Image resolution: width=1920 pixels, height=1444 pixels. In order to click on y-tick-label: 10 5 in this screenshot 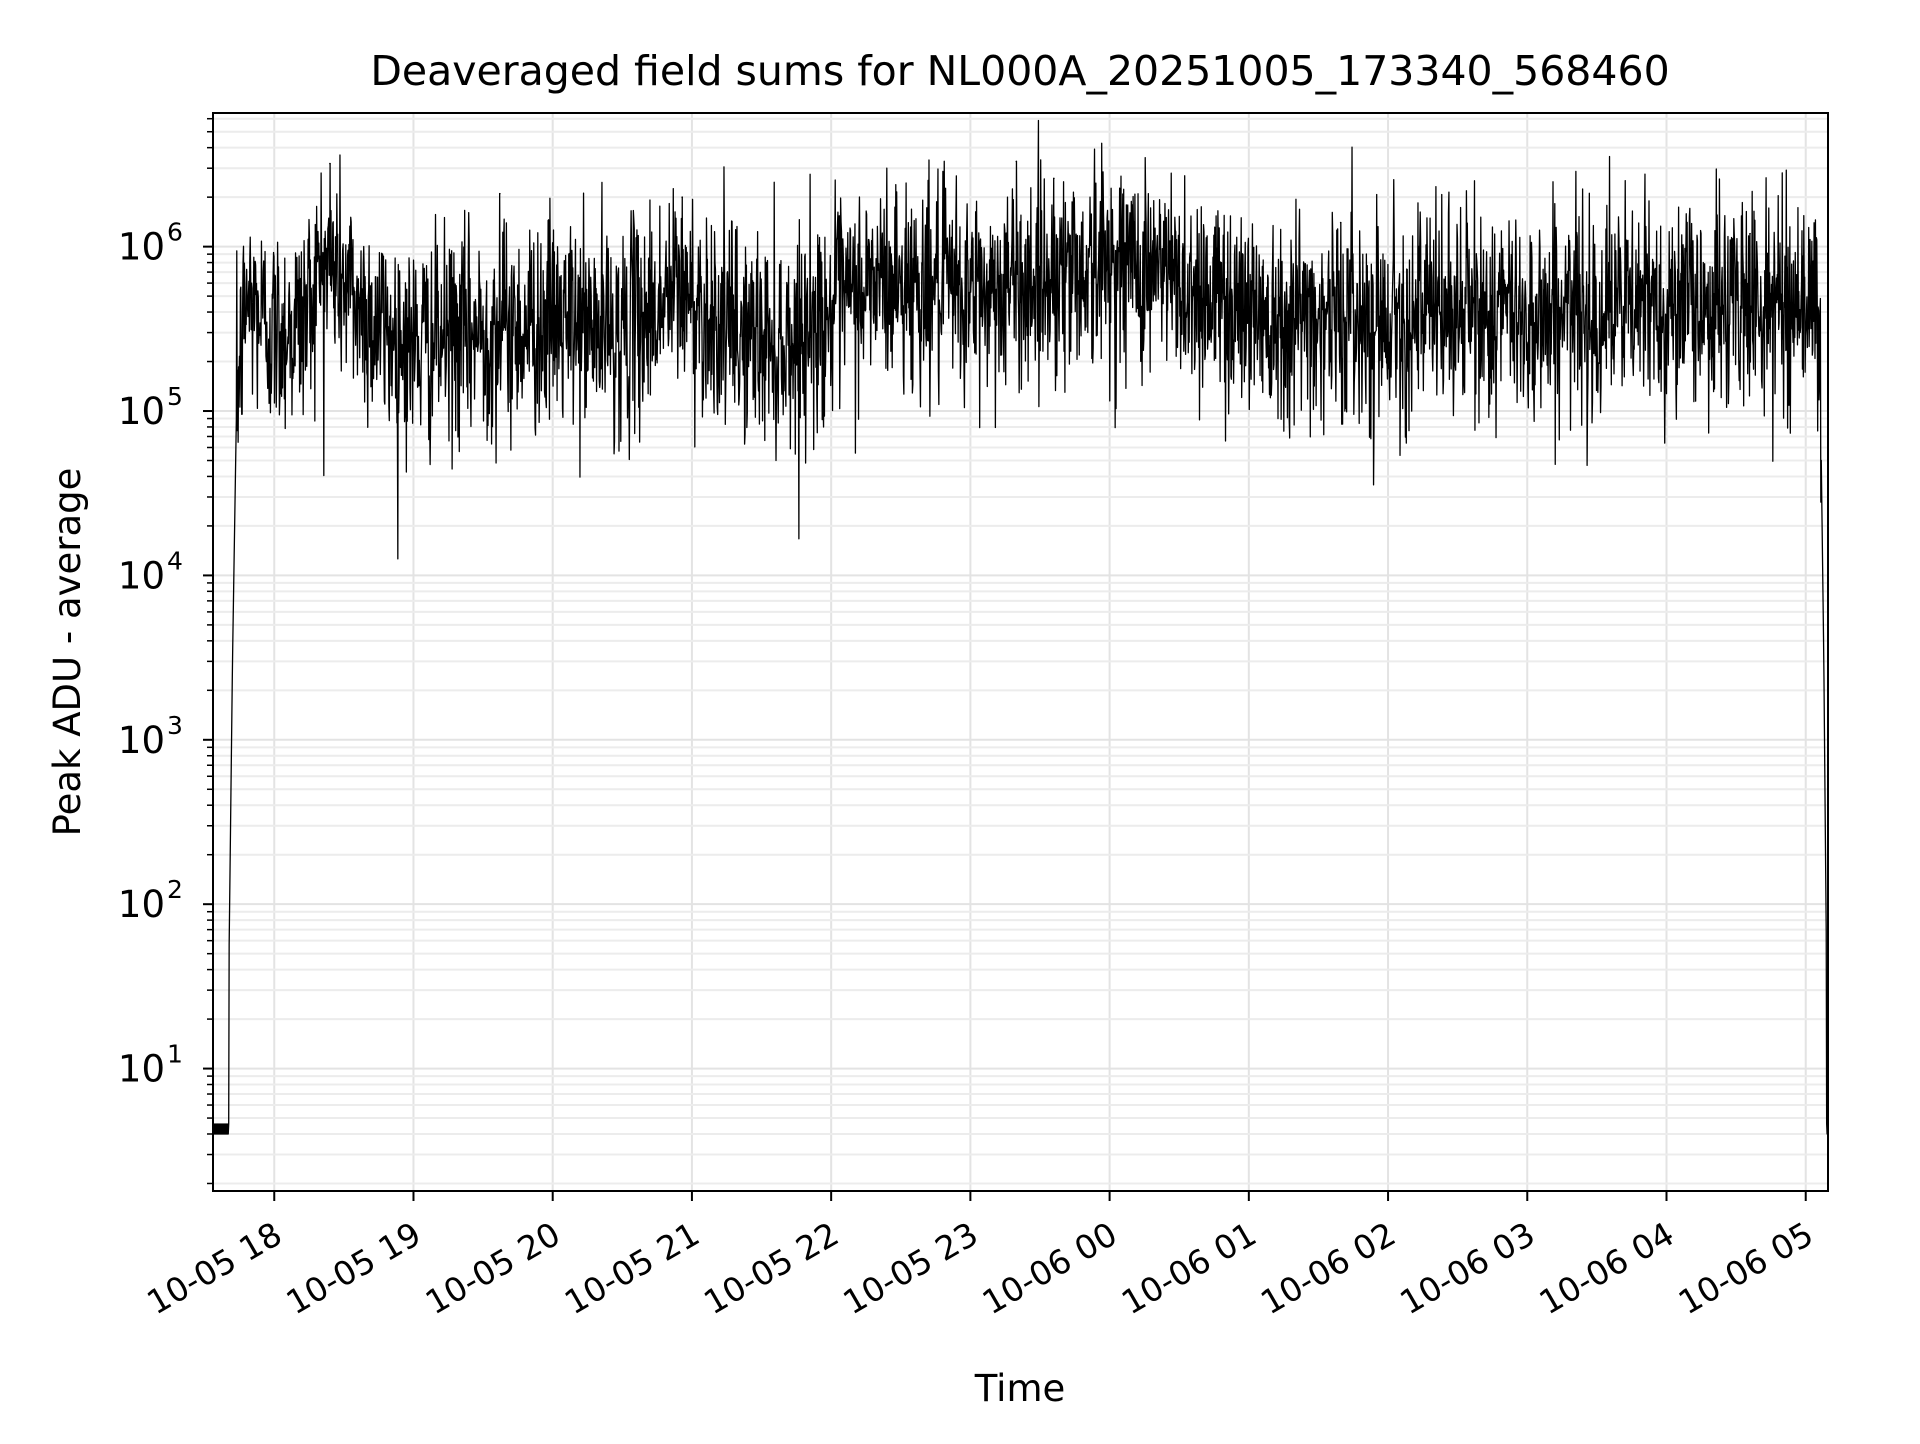, I will do `click(150, 407)`.